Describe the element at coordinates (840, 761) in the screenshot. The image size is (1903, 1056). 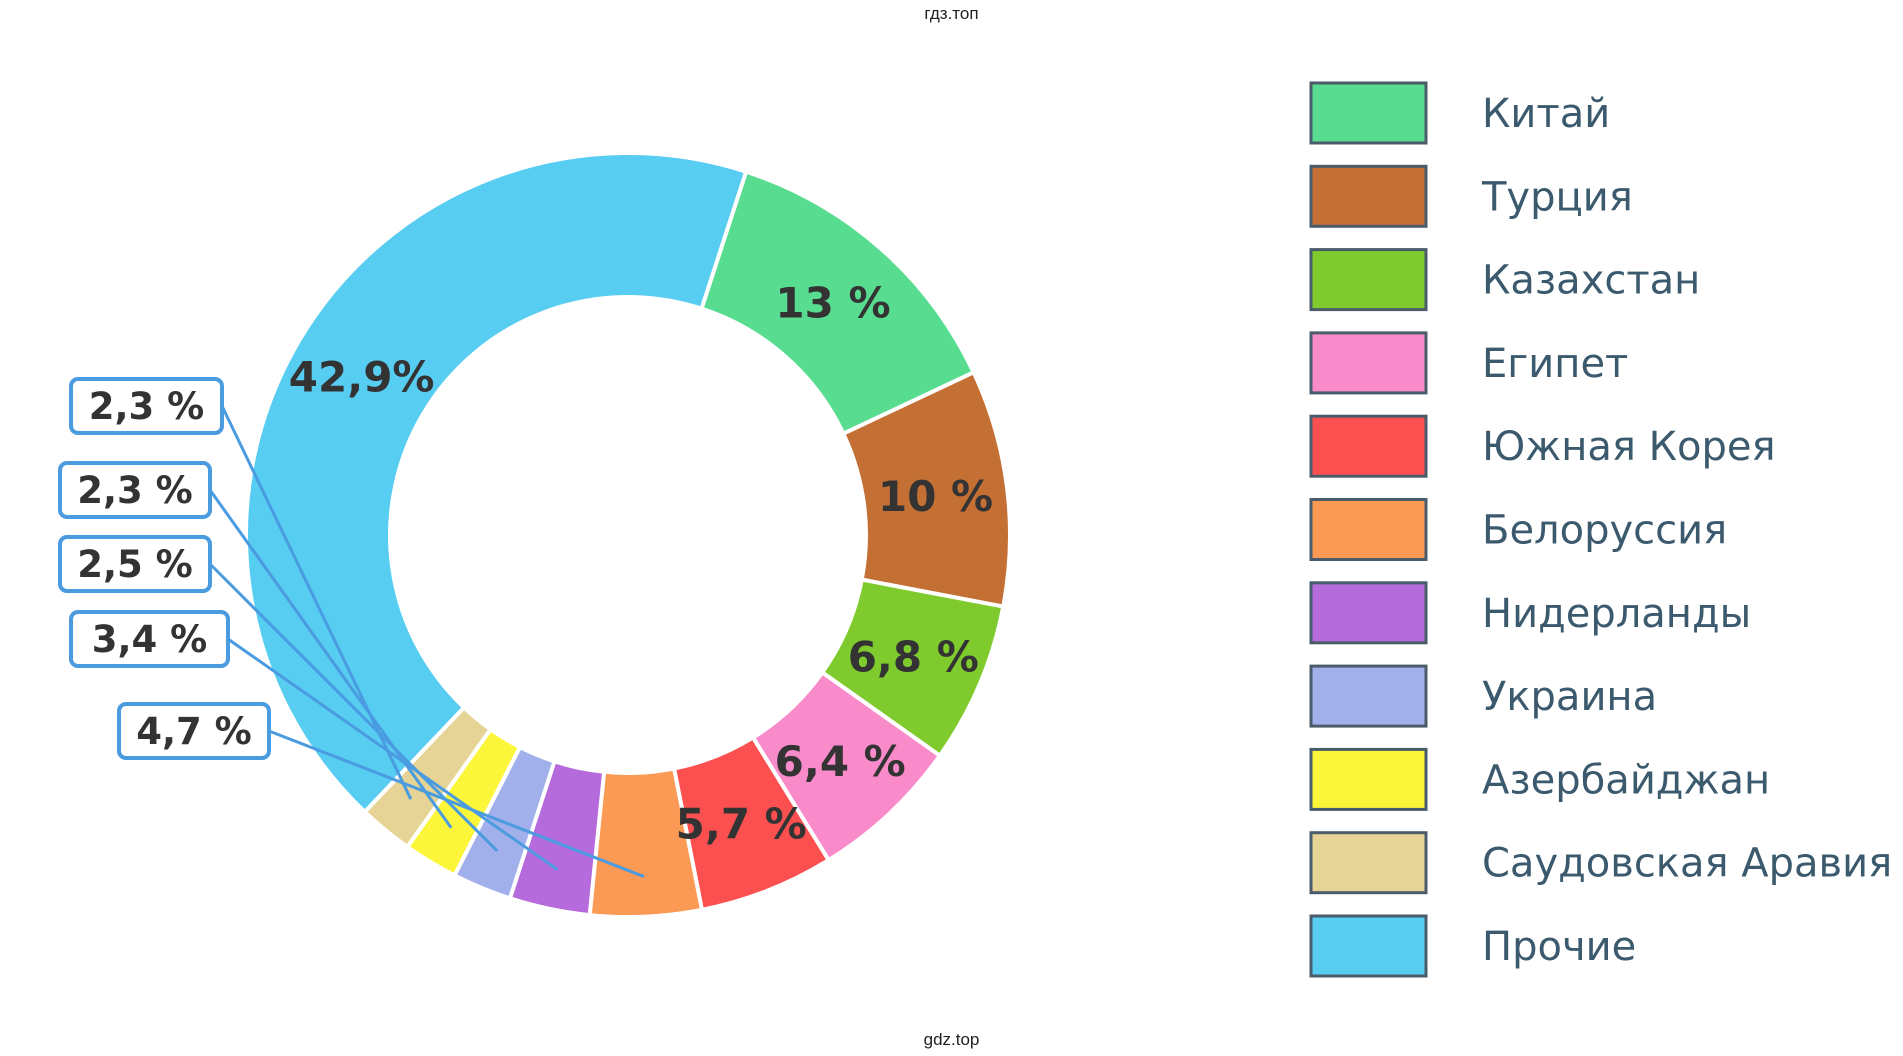
I see `slice-label-4: 6,4 %` at that location.